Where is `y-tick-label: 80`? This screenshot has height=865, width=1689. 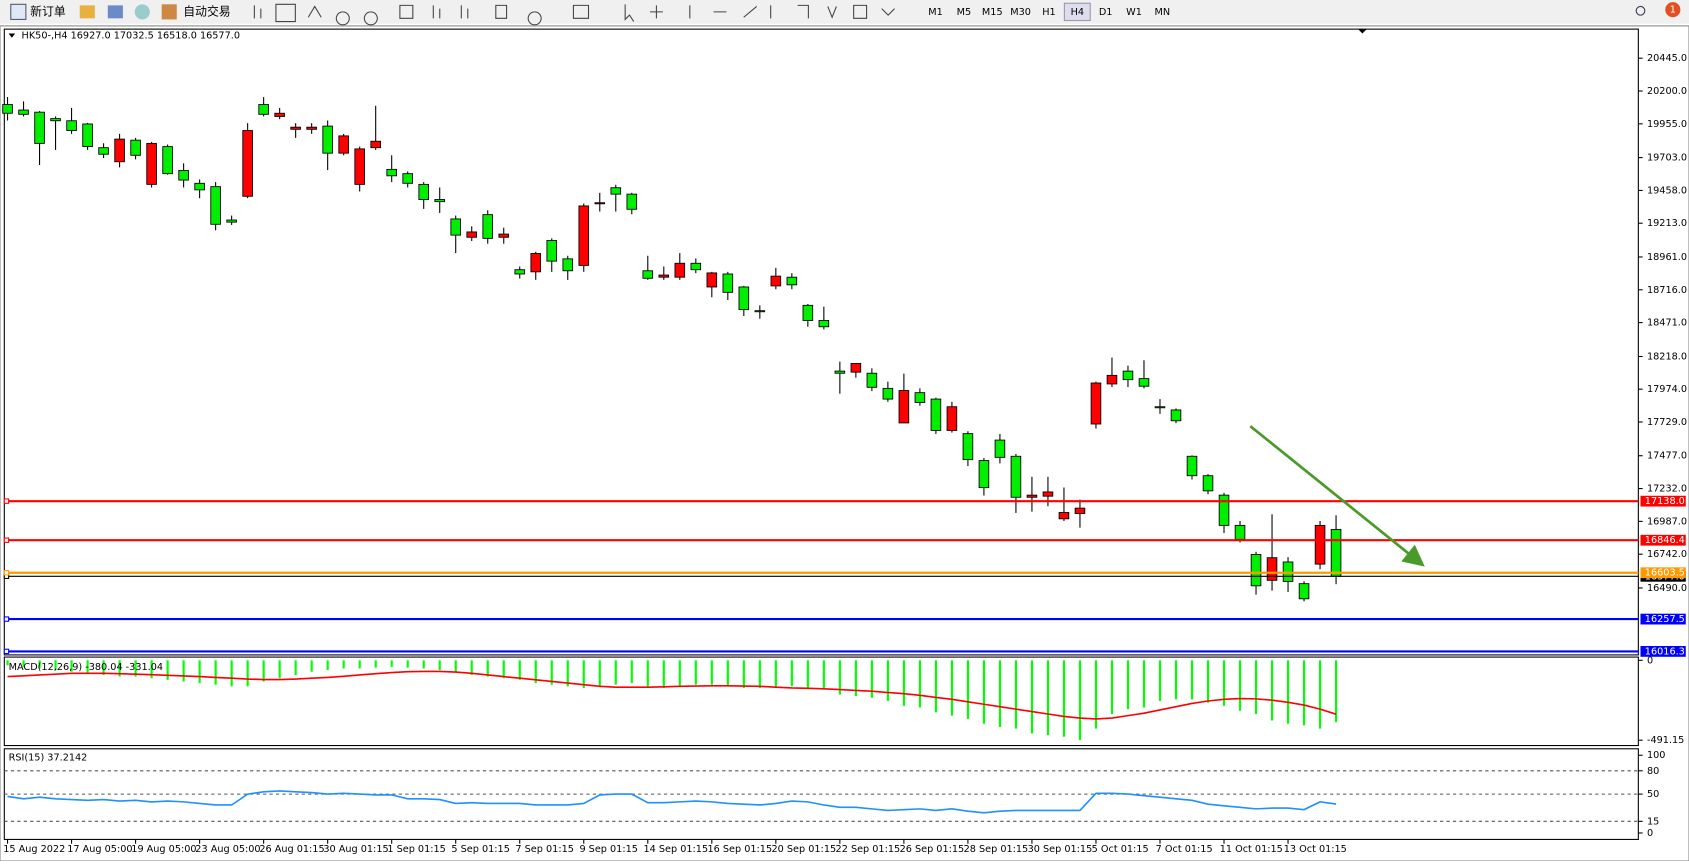 y-tick-label: 80 is located at coordinates (1653, 771).